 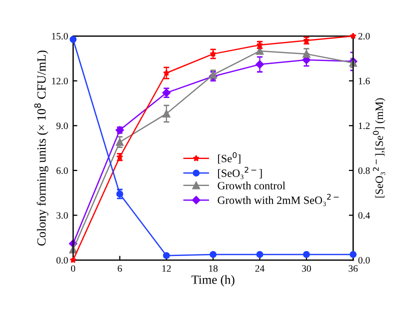 I want to click on y-tick-label: 0.0, so click(x=62, y=260).